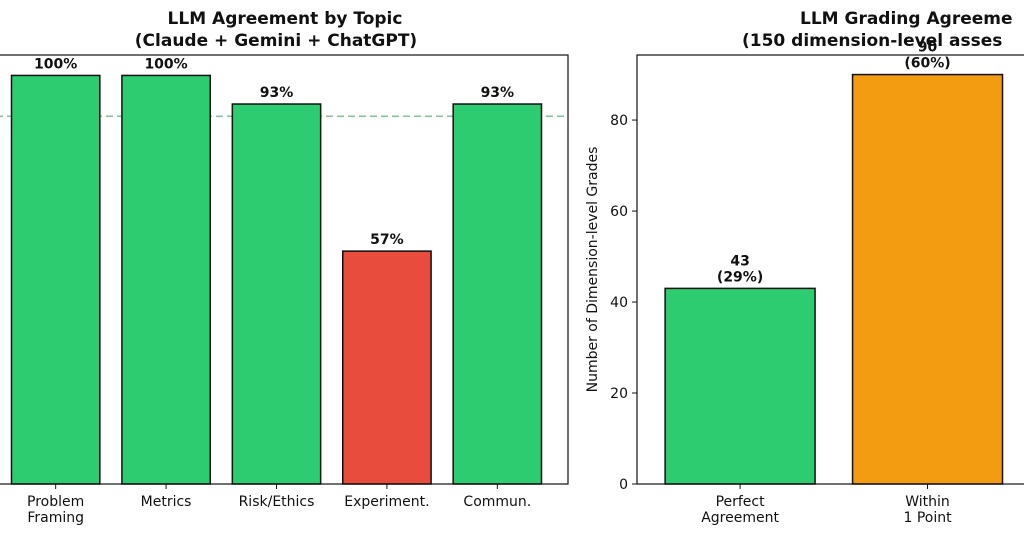  What do you see at coordinates (277, 502) in the screenshot?
I see `x-tick-label: Risk/Ethics` at bounding box center [277, 502].